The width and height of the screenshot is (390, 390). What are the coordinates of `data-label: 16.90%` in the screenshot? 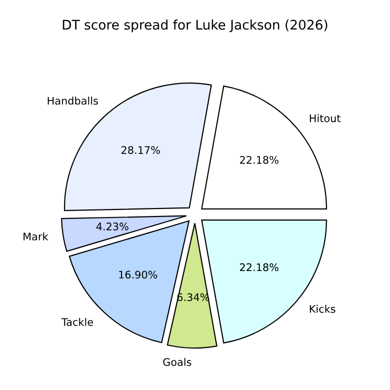 It's located at (138, 274).